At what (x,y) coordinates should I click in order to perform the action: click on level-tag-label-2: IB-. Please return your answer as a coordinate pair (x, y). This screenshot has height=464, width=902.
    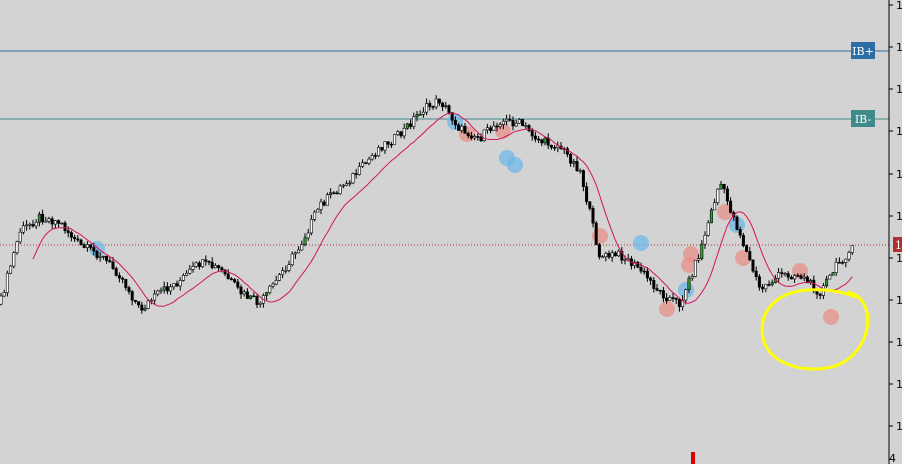
    Looking at the image, I should click on (863, 119).